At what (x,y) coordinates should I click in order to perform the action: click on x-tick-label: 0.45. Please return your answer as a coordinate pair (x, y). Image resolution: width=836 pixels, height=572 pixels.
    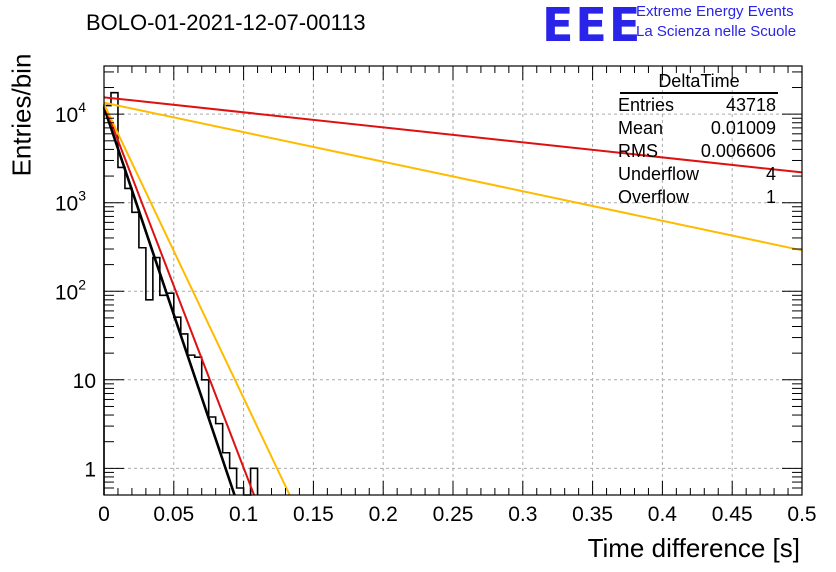
    Looking at the image, I should click on (732, 514).